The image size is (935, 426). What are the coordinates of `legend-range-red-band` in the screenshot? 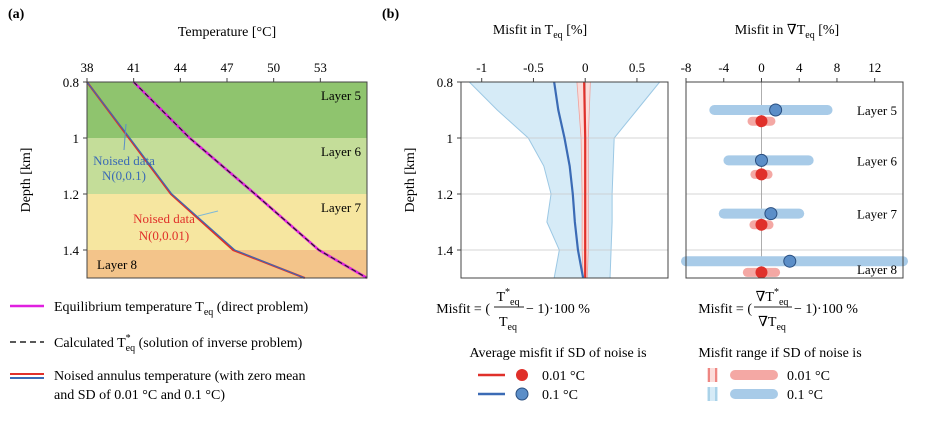 It's located at (712, 375).